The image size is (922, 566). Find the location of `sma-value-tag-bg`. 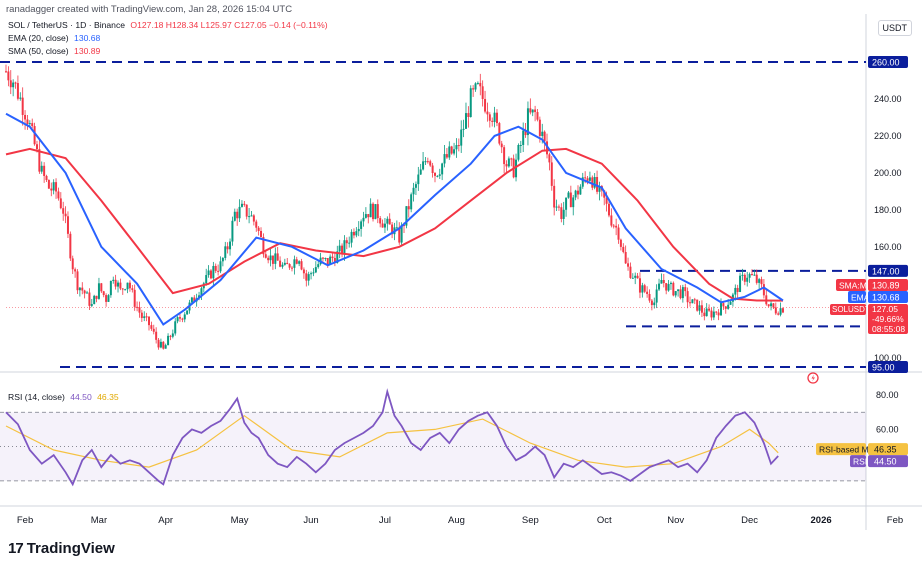

sma-value-tag-bg is located at coordinates (888, 285).